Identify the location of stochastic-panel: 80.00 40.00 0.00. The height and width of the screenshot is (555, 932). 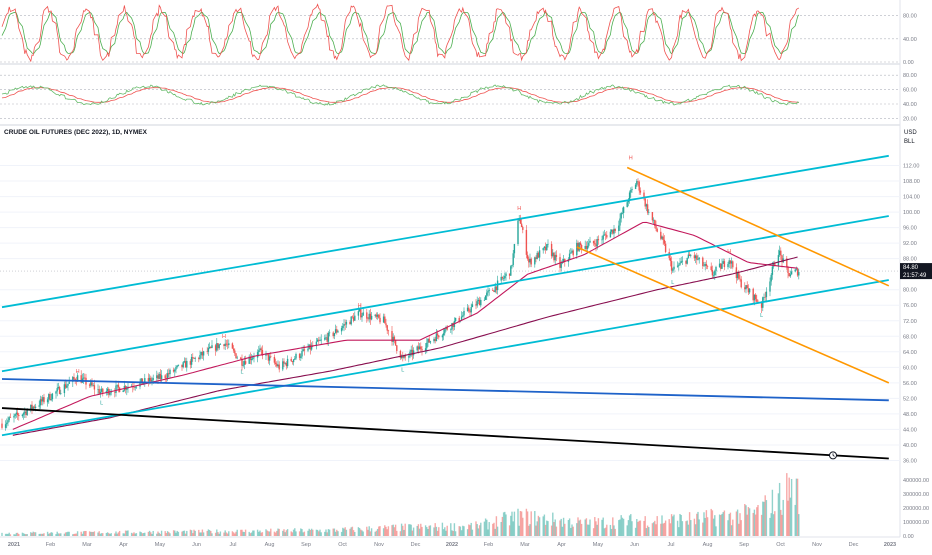
(458, 34).